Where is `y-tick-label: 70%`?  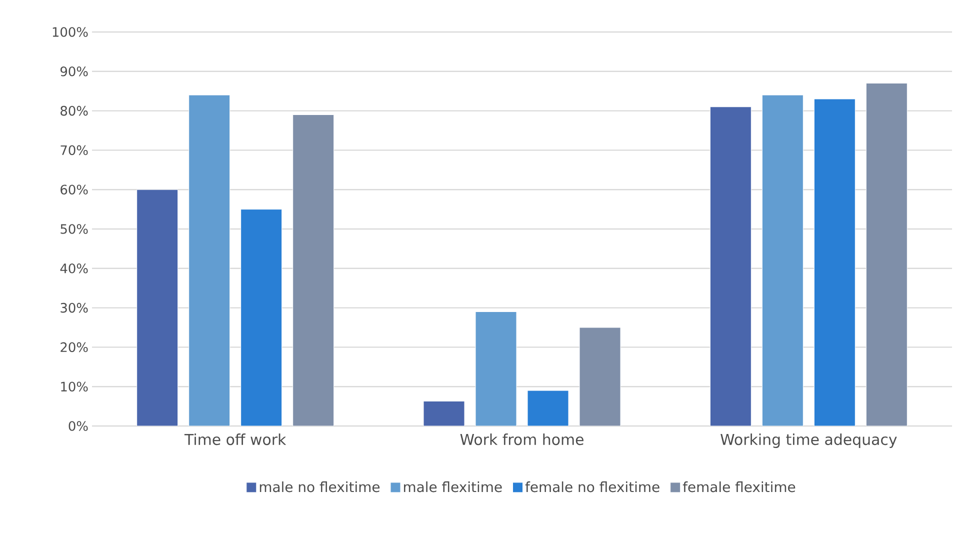 y-tick-label: 70% is located at coordinates (74, 150).